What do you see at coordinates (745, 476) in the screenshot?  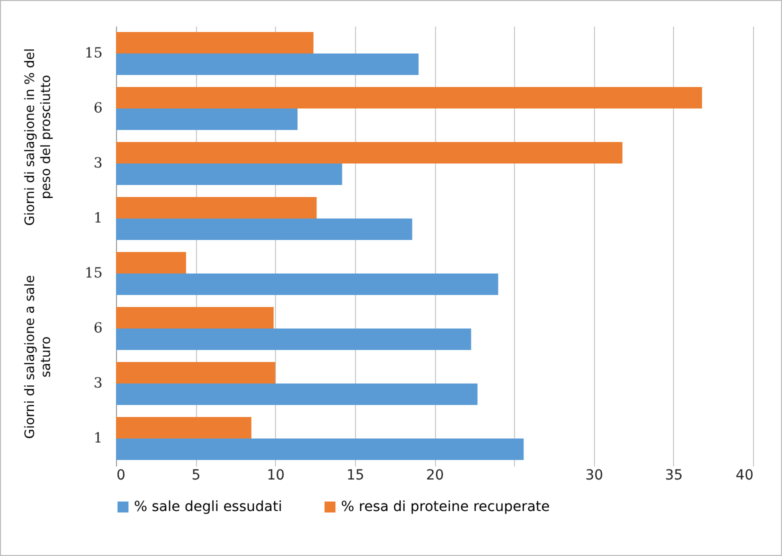 I see `x-tick-label: 40` at bounding box center [745, 476].